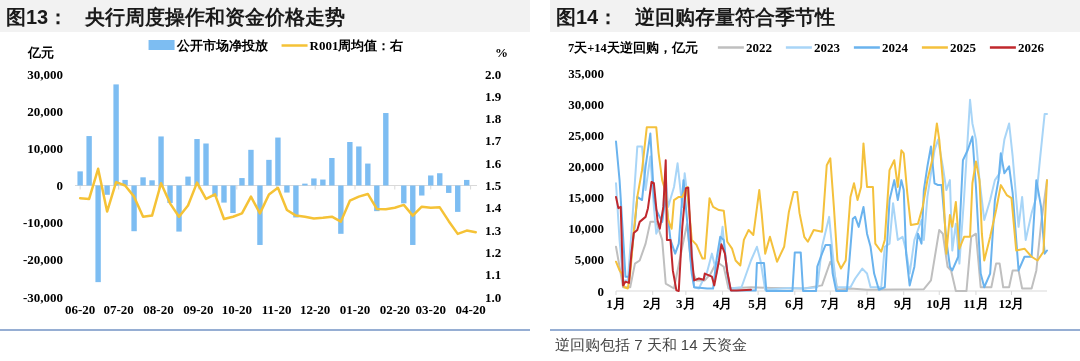  Describe the element at coordinates (493, 252) in the screenshot. I see `y2-tick-label: 1.2` at that location.